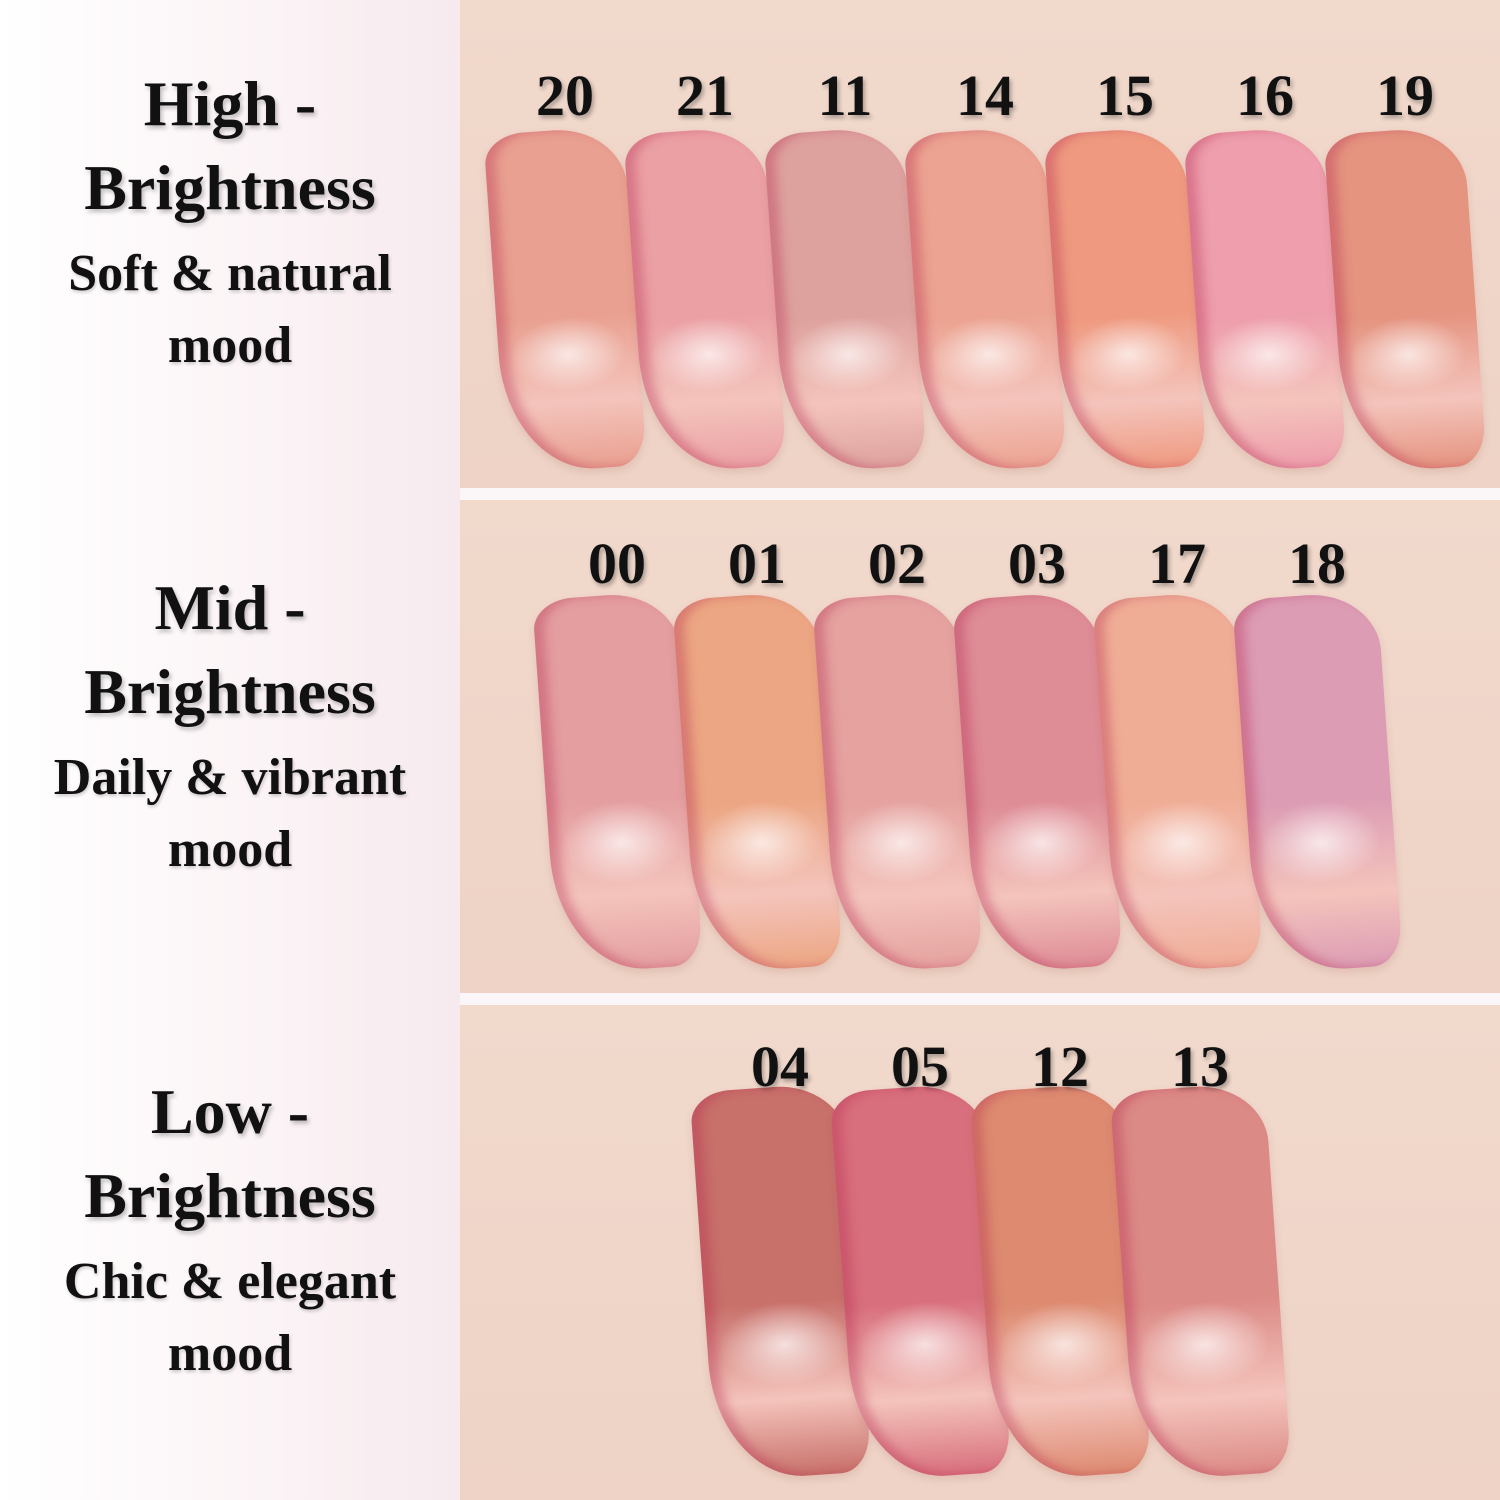 This screenshot has width=1500, height=1500. I want to click on group-label-high: High - Brightness Soft & natural mood, so click(230, 222).